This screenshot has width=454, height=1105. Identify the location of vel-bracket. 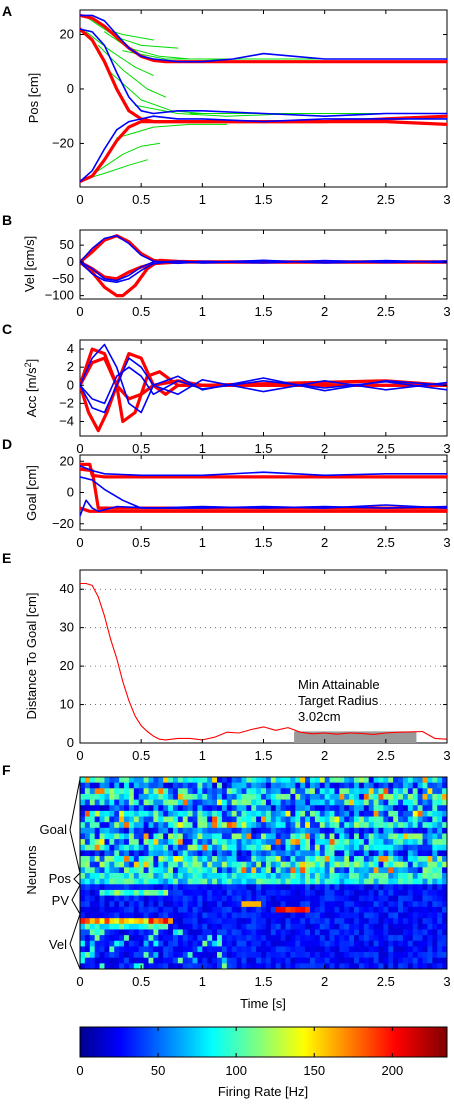
(75, 941).